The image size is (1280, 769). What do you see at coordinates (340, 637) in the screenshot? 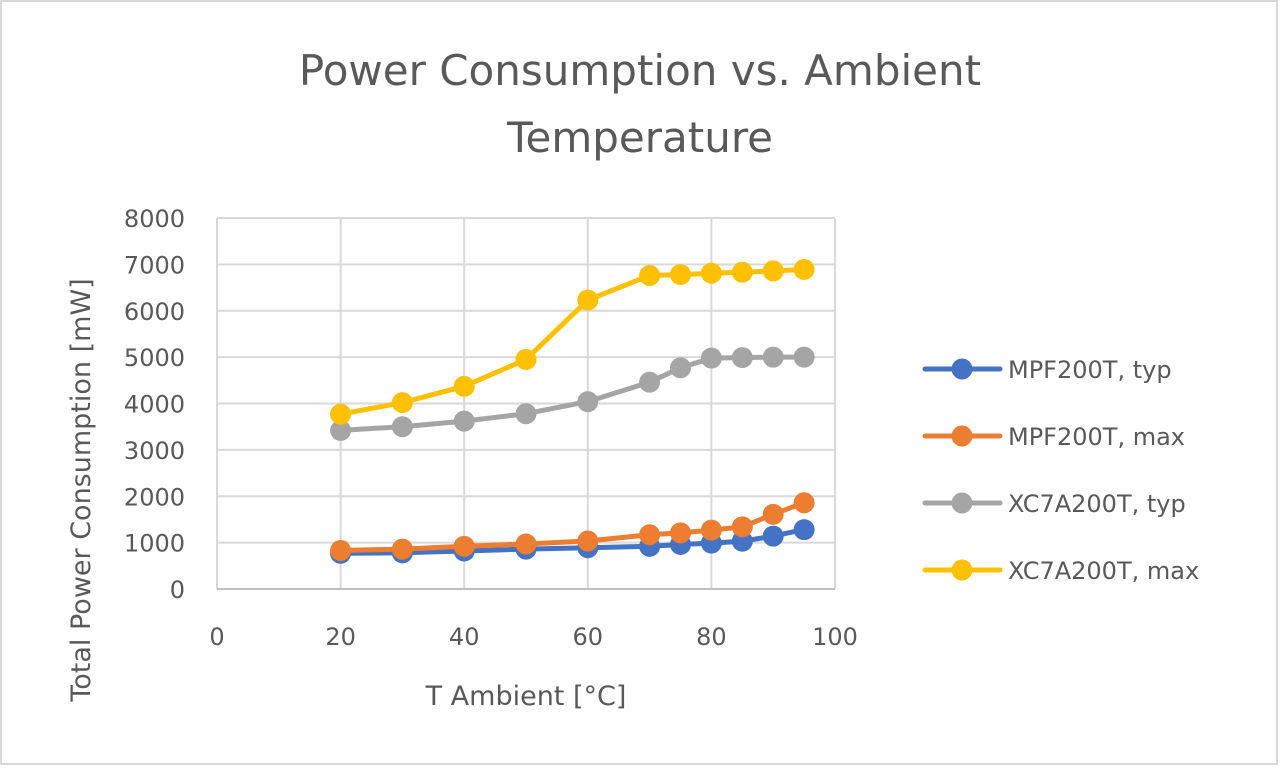
I see `x-tick-label: 20` at bounding box center [340, 637].